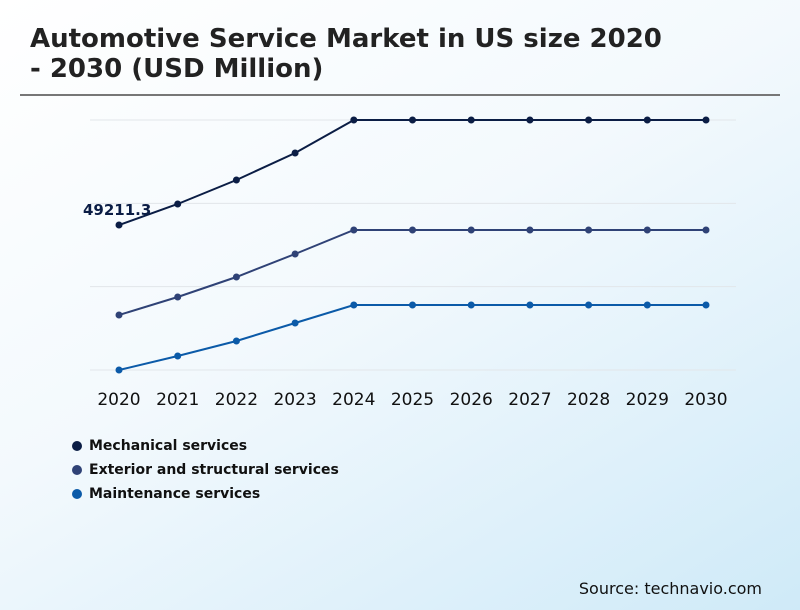 The height and width of the screenshot is (610, 800). I want to click on legend-item: Mechanical services, so click(205, 446).